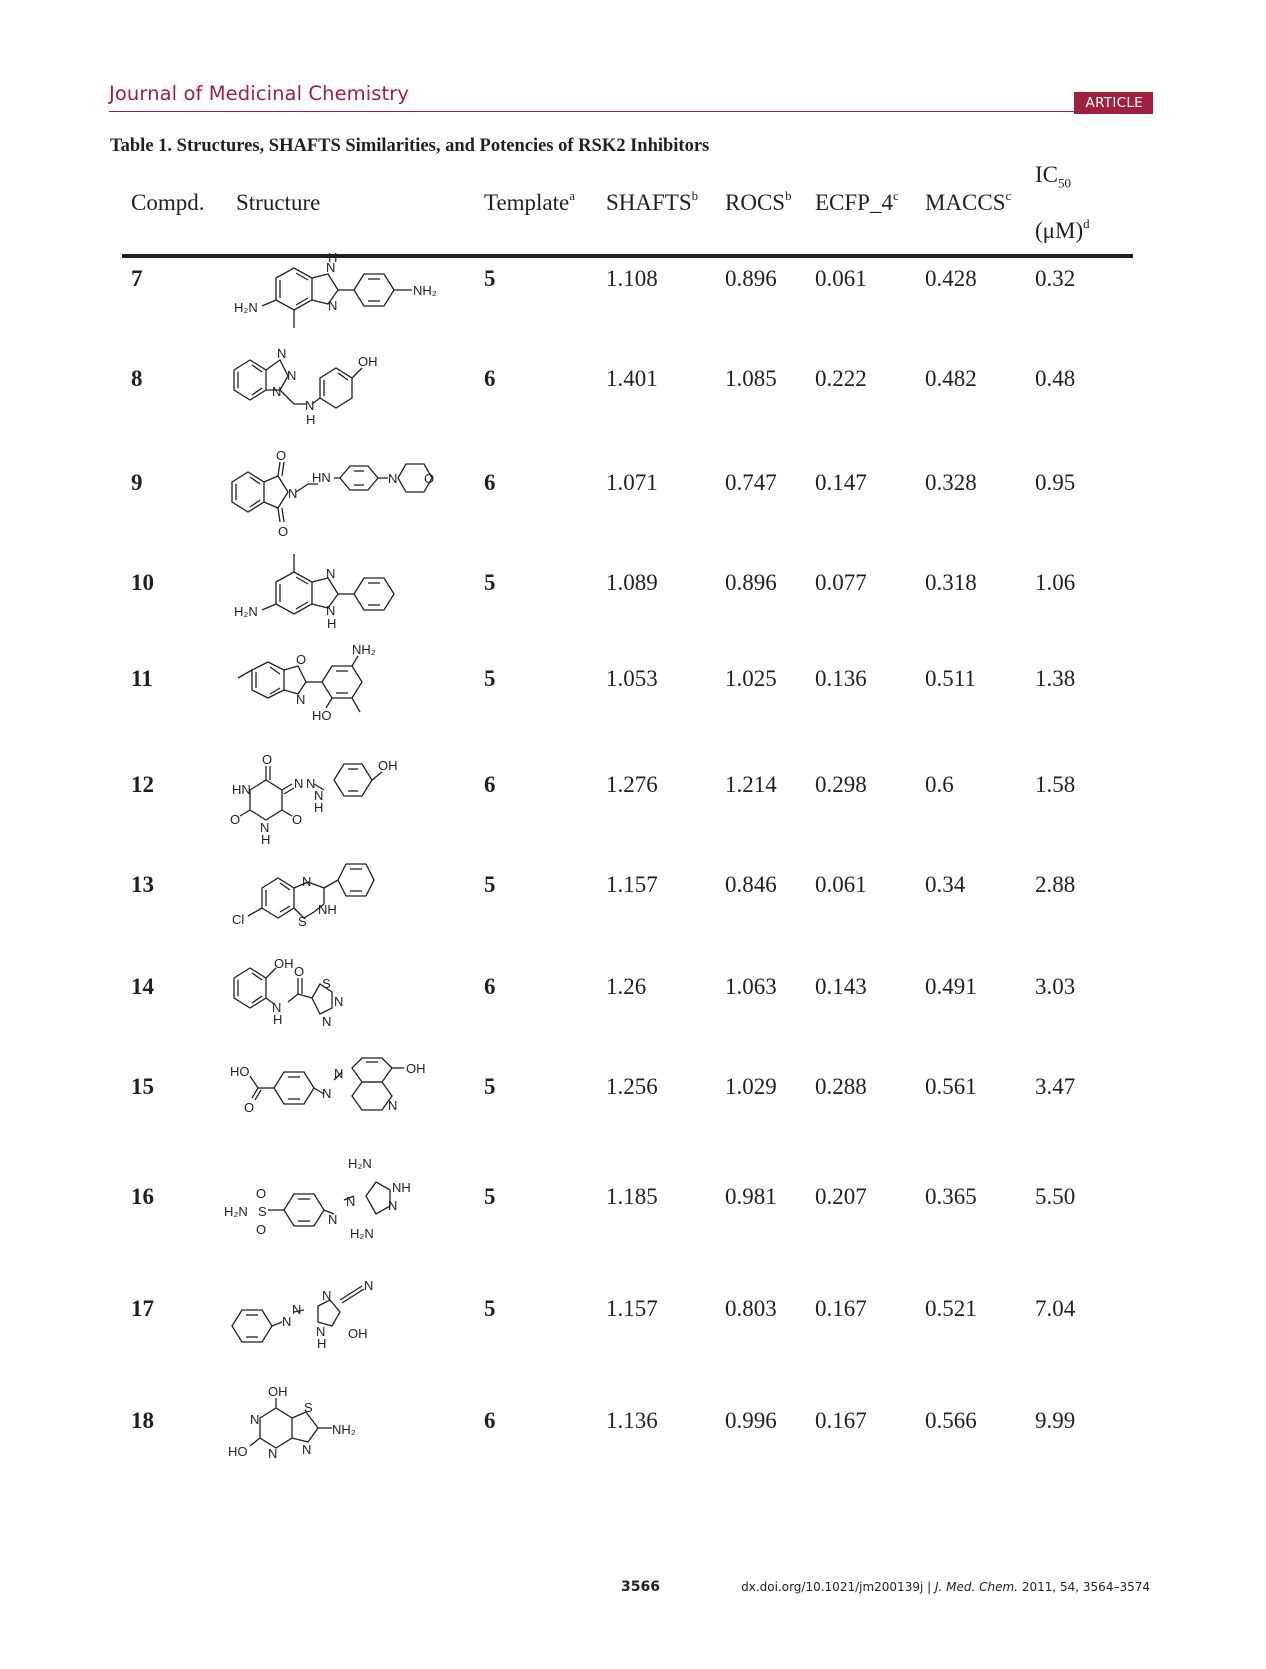  Describe the element at coordinates (142, 1308) in the screenshot. I see `cell-compd: 17` at that location.